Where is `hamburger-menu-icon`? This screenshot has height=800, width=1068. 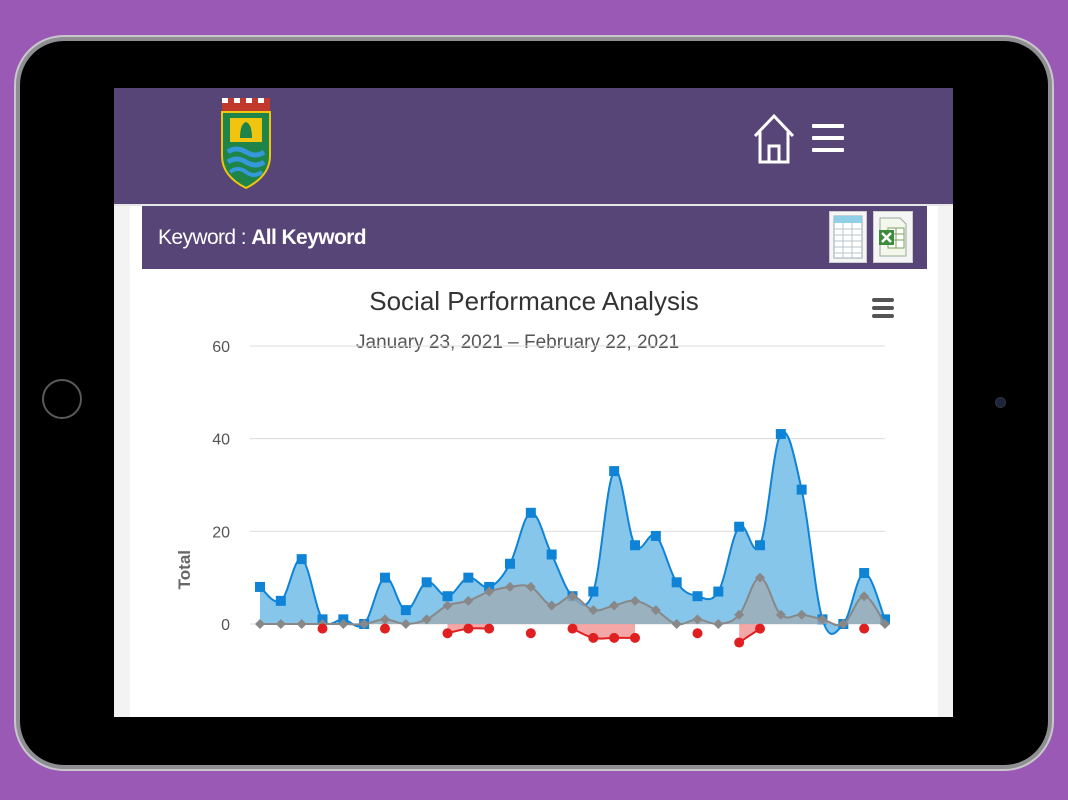 hamburger-menu-icon is located at coordinates (828, 140).